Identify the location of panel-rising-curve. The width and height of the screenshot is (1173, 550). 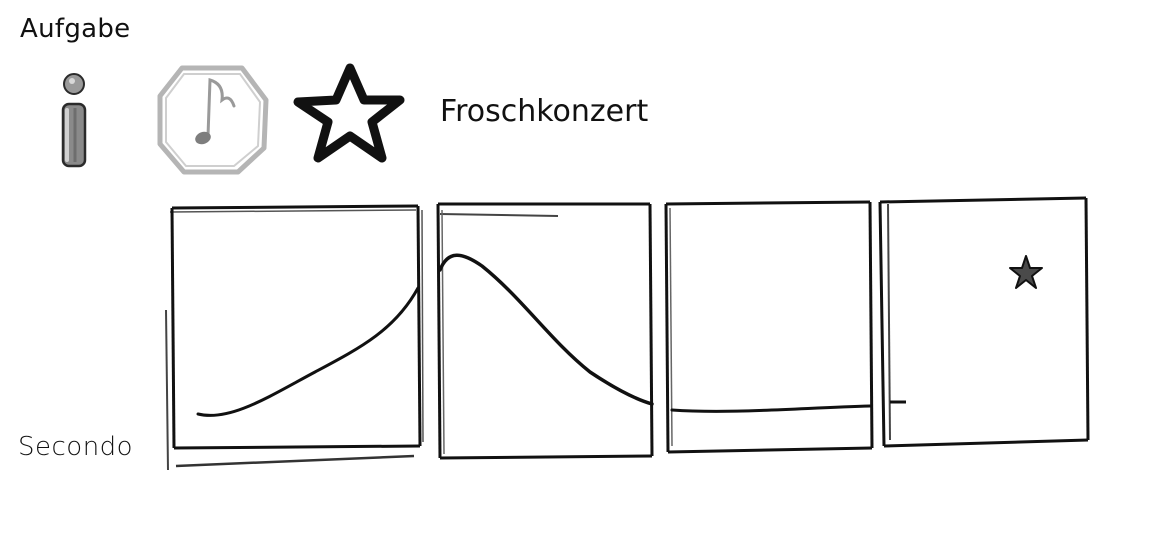
(294, 338).